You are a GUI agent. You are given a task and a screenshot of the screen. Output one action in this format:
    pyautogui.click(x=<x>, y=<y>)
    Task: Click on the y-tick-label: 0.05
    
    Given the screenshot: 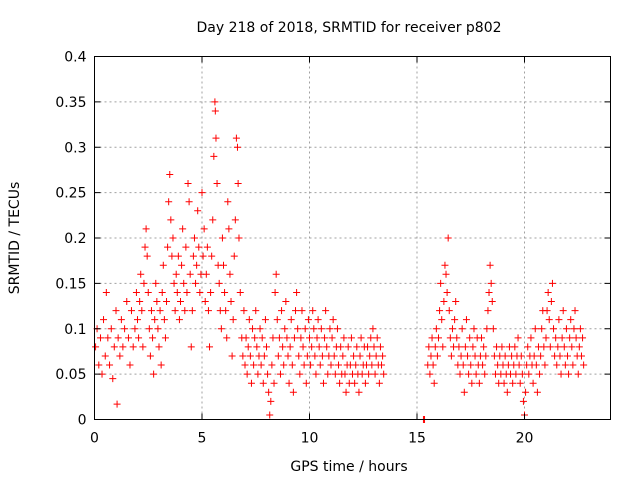 What is the action you would take?
    pyautogui.click(x=70, y=375)
    